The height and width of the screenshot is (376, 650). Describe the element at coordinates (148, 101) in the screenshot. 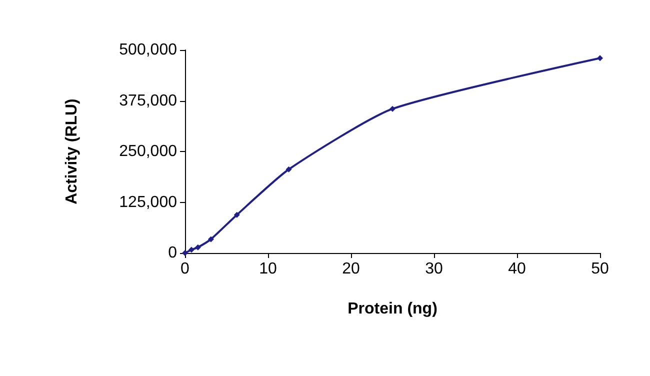

I see `y-tick-label: 375,000` at that location.